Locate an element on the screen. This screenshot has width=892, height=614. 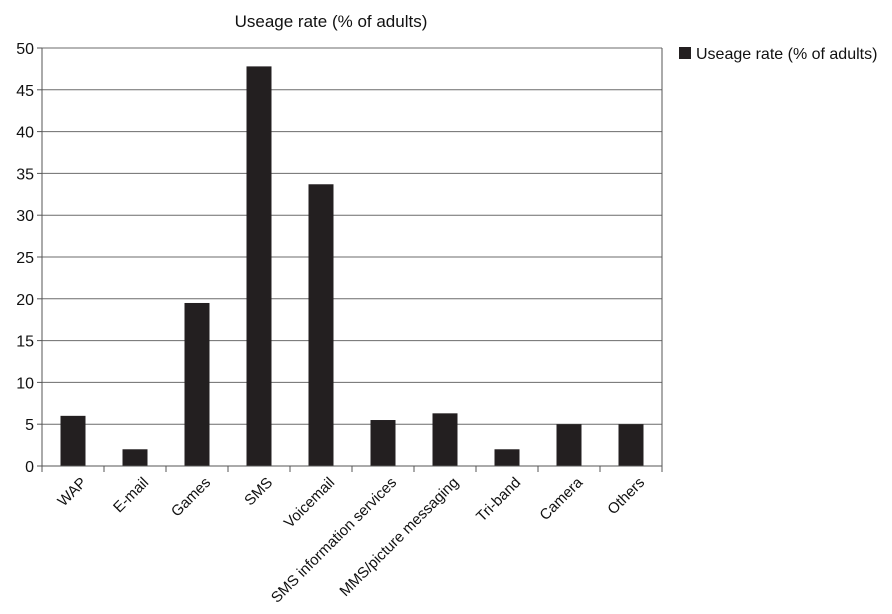
y-tick-label: 5 is located at coordinates (29, 425).